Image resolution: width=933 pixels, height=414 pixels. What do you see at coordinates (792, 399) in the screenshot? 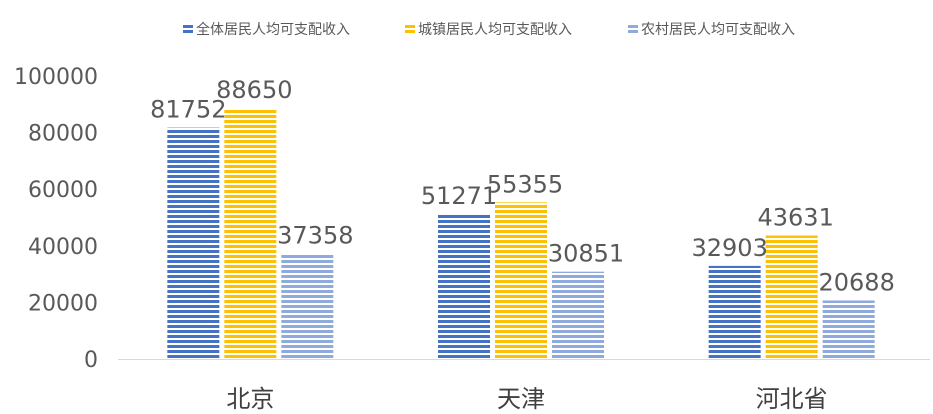
I see `x-tick-label: 河北省` at bounding box center [792, 399].